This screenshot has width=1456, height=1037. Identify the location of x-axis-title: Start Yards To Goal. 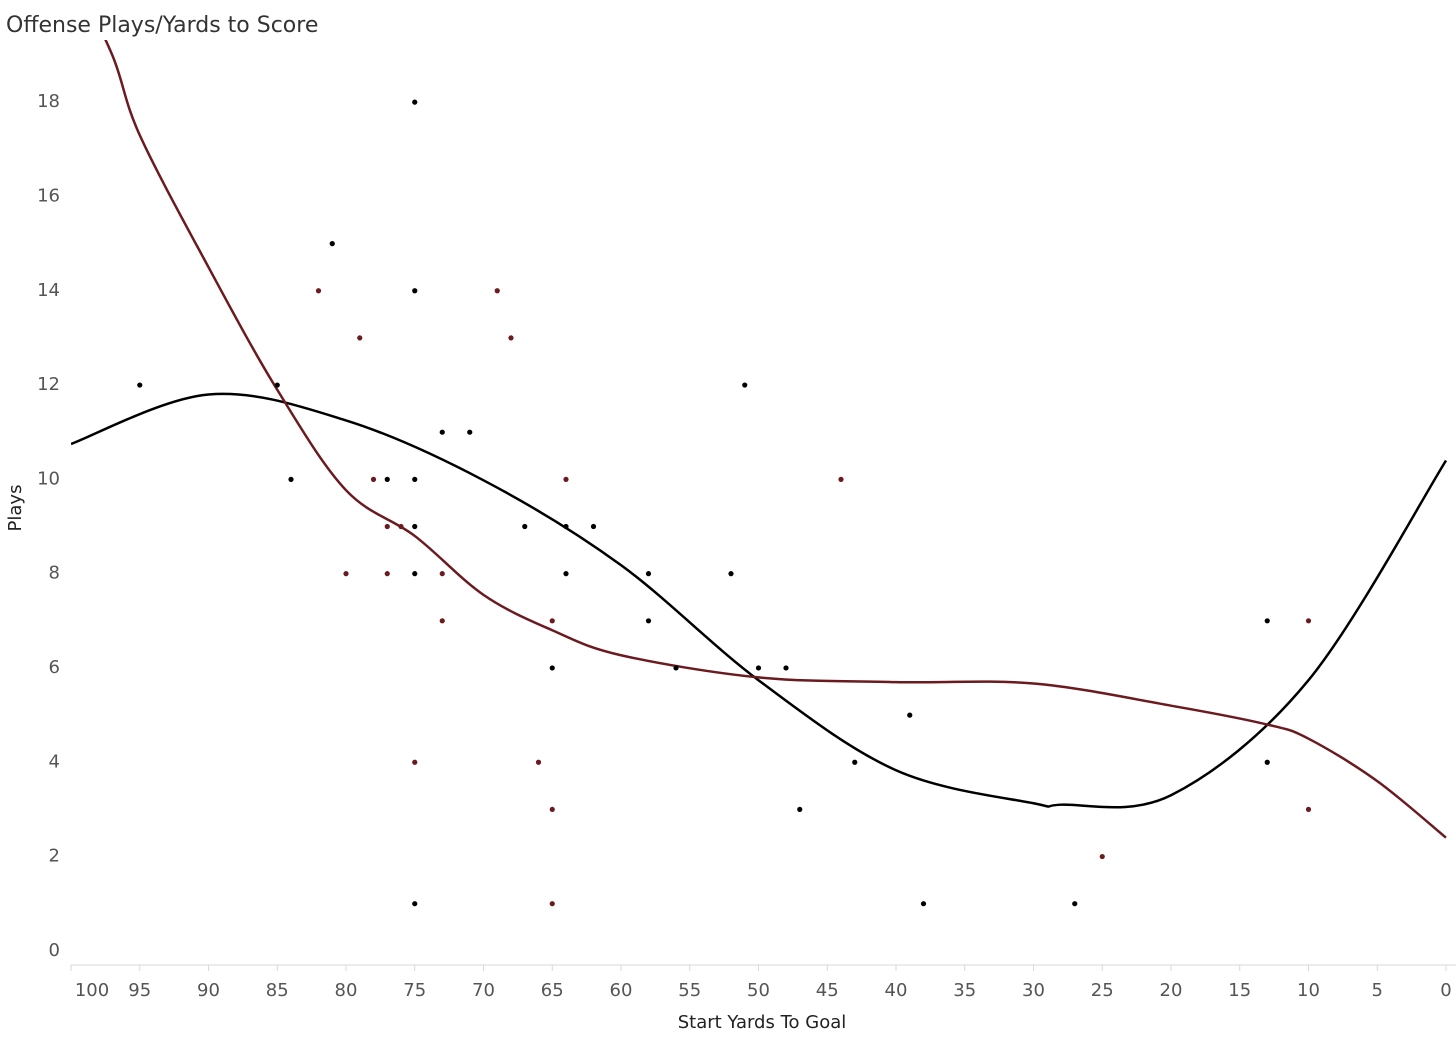
(762, 1022).